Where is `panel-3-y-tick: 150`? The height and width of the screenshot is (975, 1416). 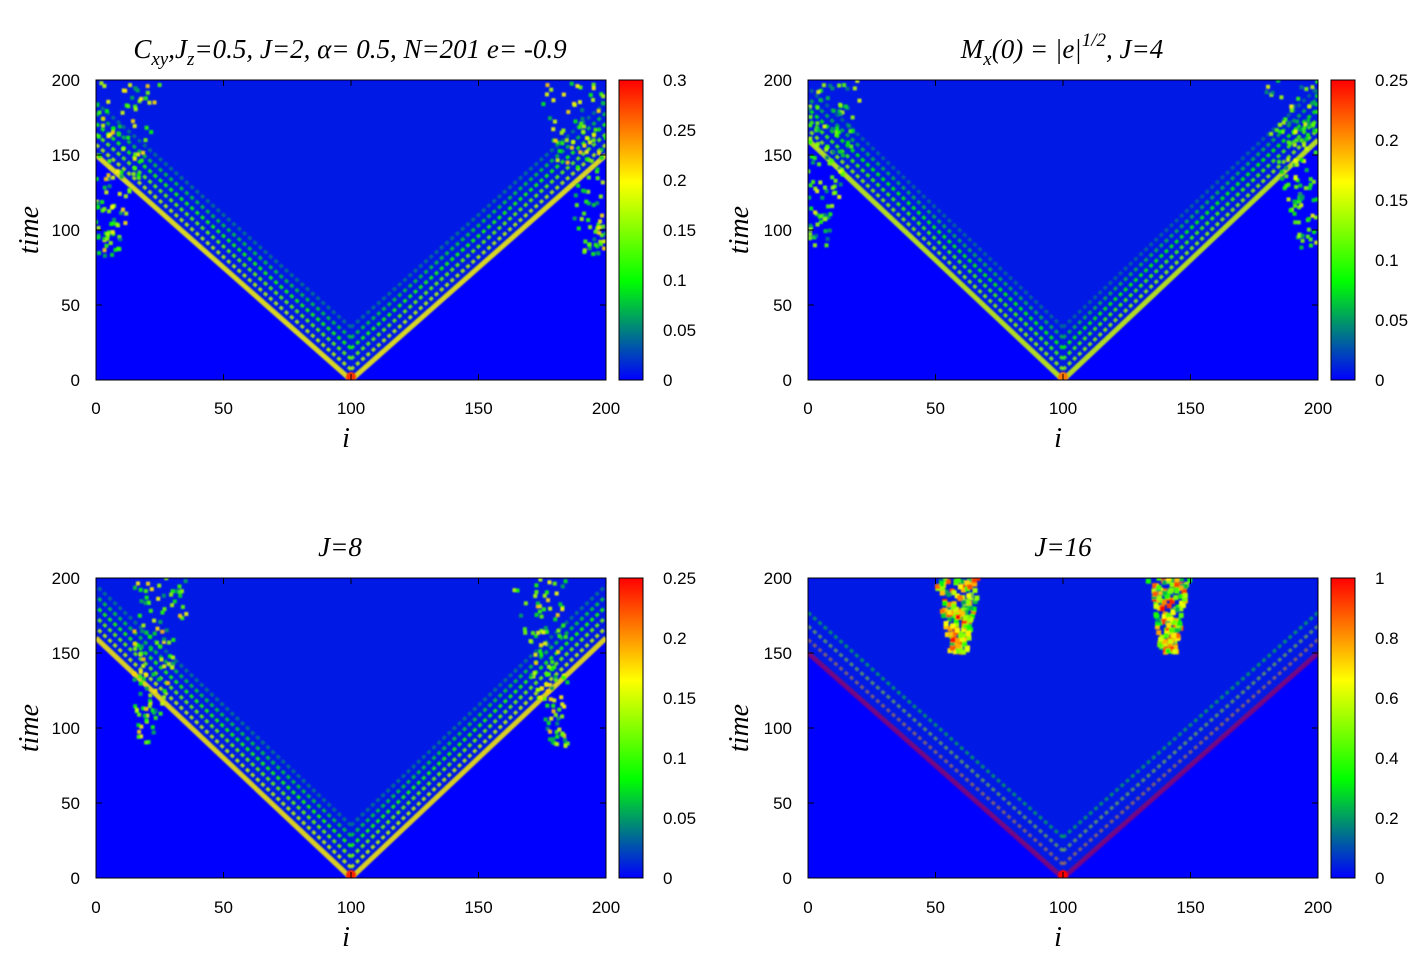
panel-3-y-tick: 150 is located at coordinates (66, 653).